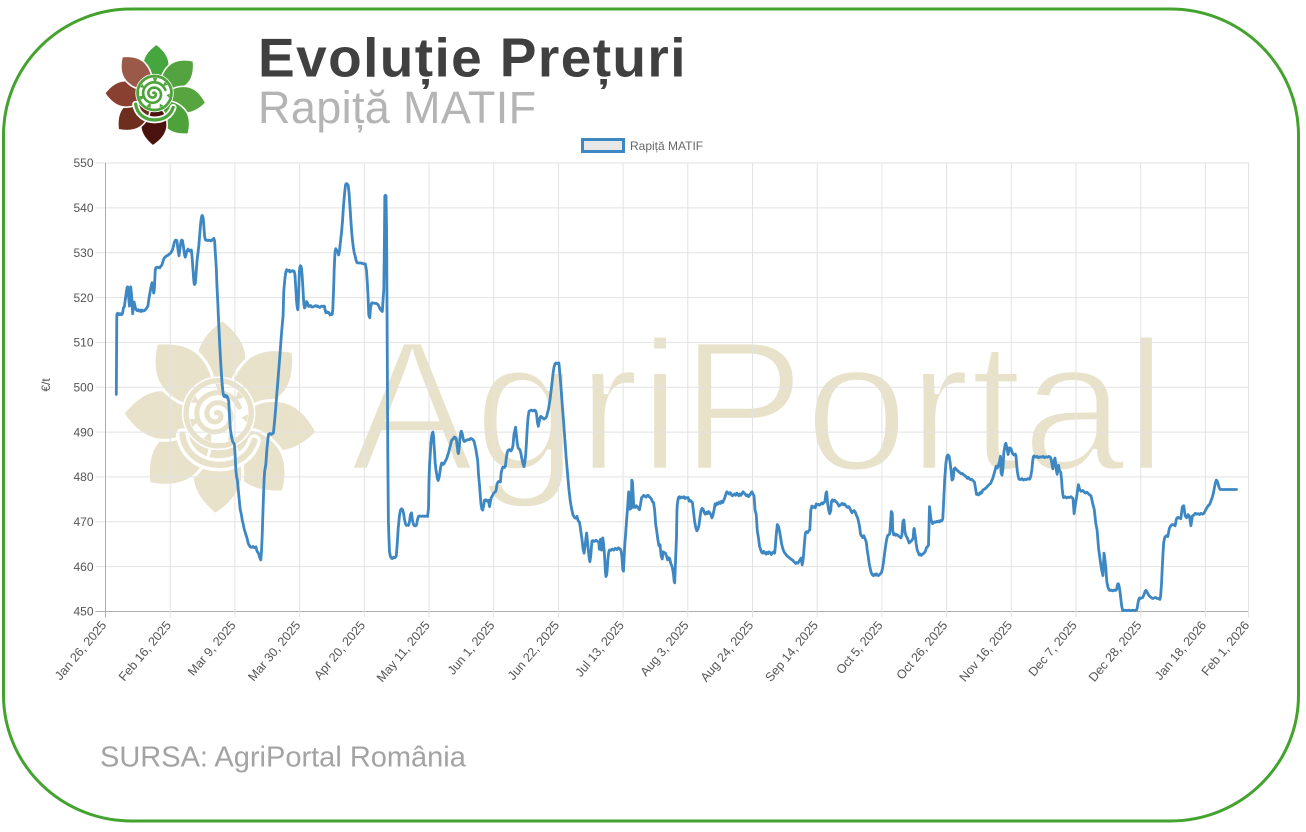 The image size is (1306, 832). I want to click on svg-text: 510, so click(83, 343).